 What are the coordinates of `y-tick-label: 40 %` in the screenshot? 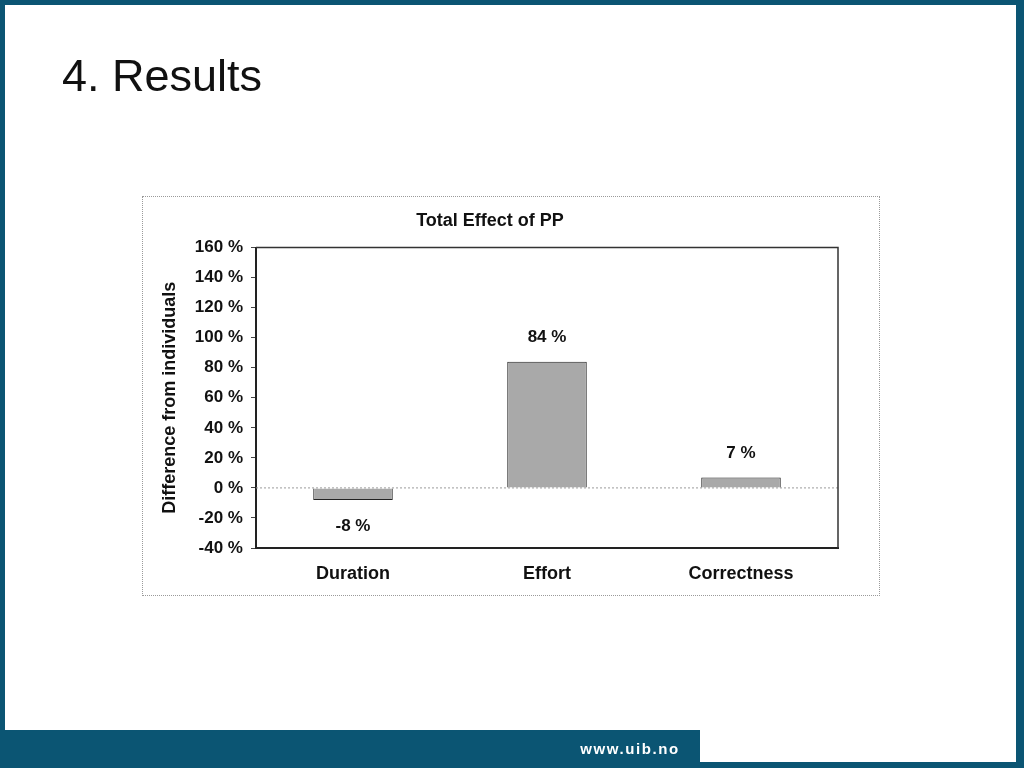 It's located at (223, 427).